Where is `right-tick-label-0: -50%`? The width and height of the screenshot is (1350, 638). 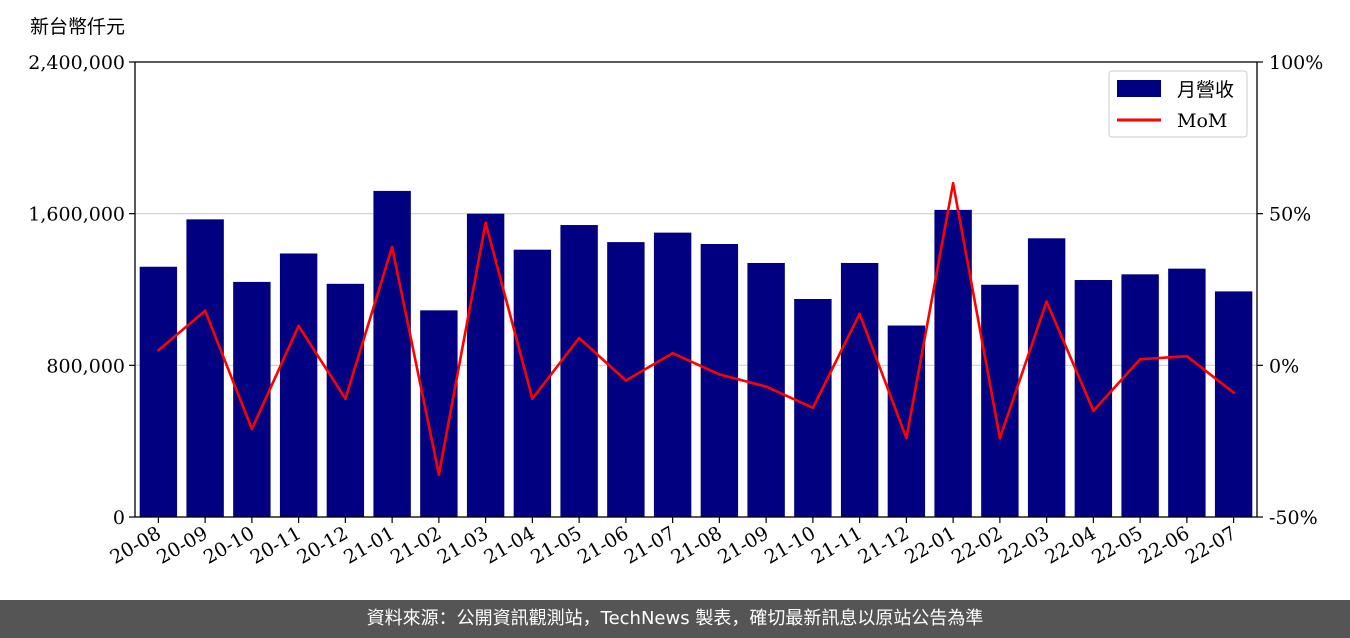 right-tick-label-0: -50% is located at coordinates (1293, 518).